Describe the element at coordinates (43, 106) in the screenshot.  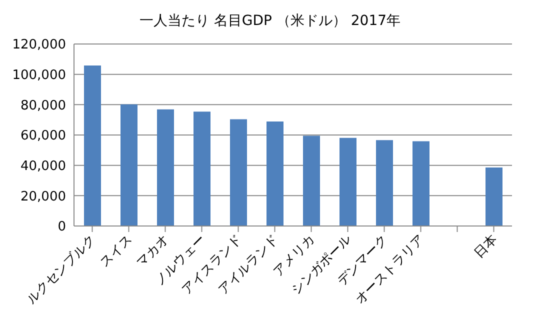
I see `y-tick-label: 80,000` at that location.